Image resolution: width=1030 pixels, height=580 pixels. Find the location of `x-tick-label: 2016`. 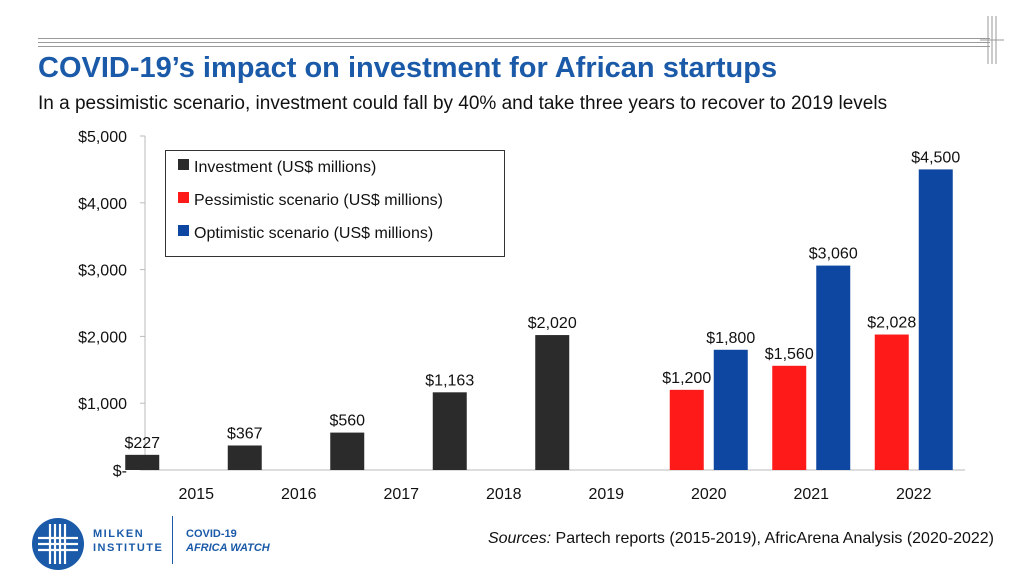

x-tick-label: 2016 is located at coordinates (299, 494).